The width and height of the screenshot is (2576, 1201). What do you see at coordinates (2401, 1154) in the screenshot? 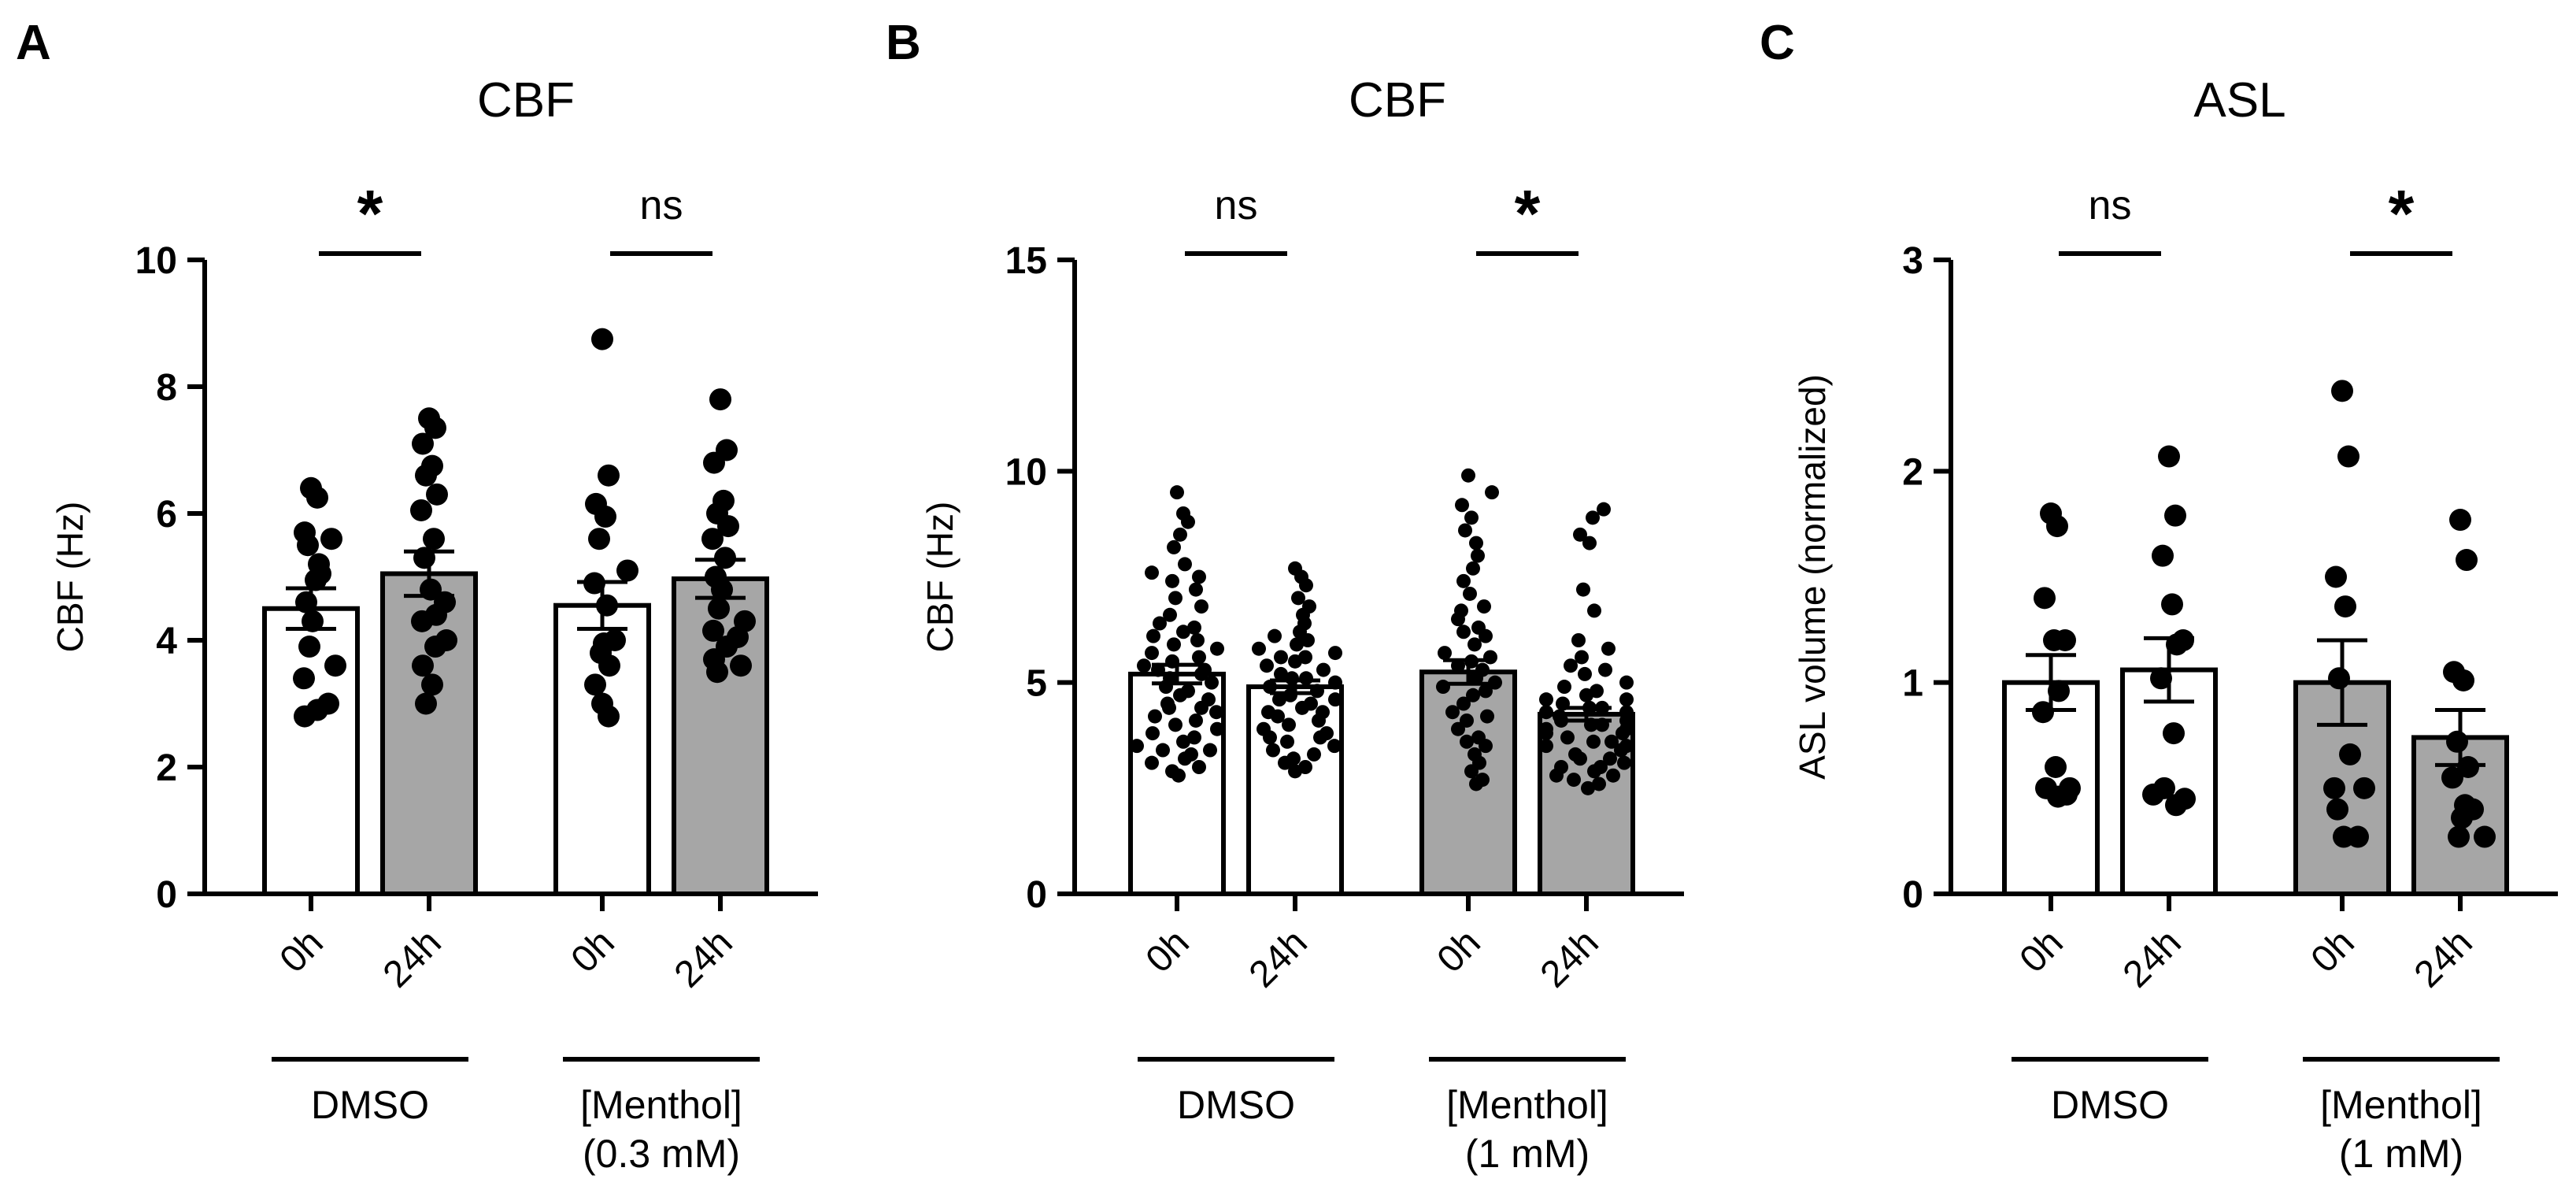
I see `group-label: (1 mM)` at bounding box center [2401, 1154].